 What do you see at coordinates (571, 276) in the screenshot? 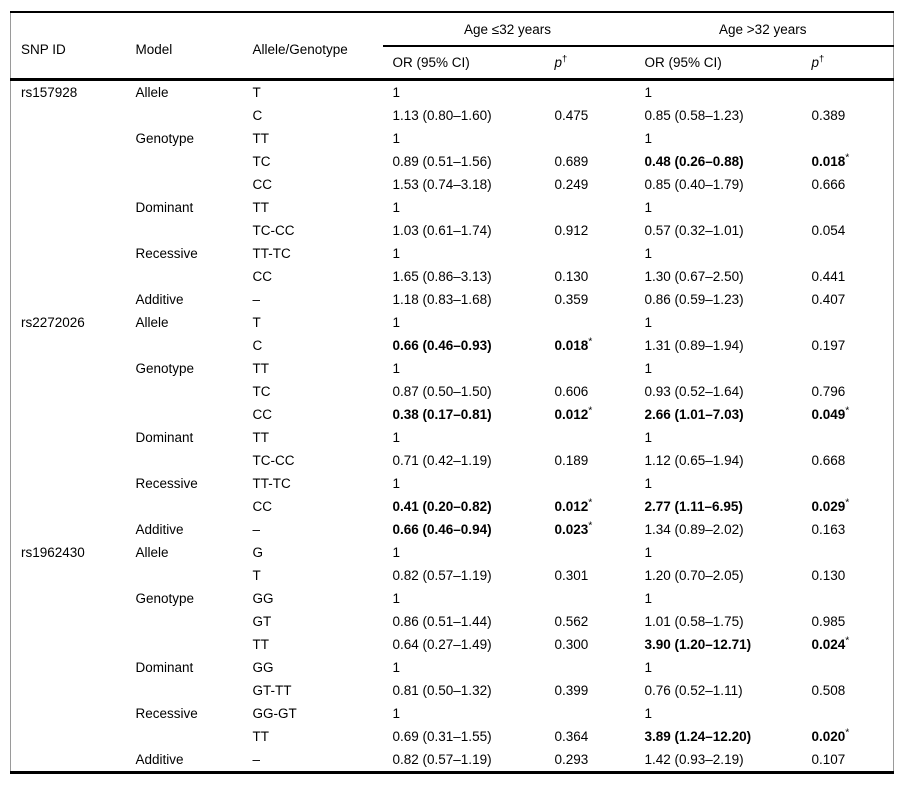
I see `cell-p-age-le32: 0.130` at bounding box center [571, 276].